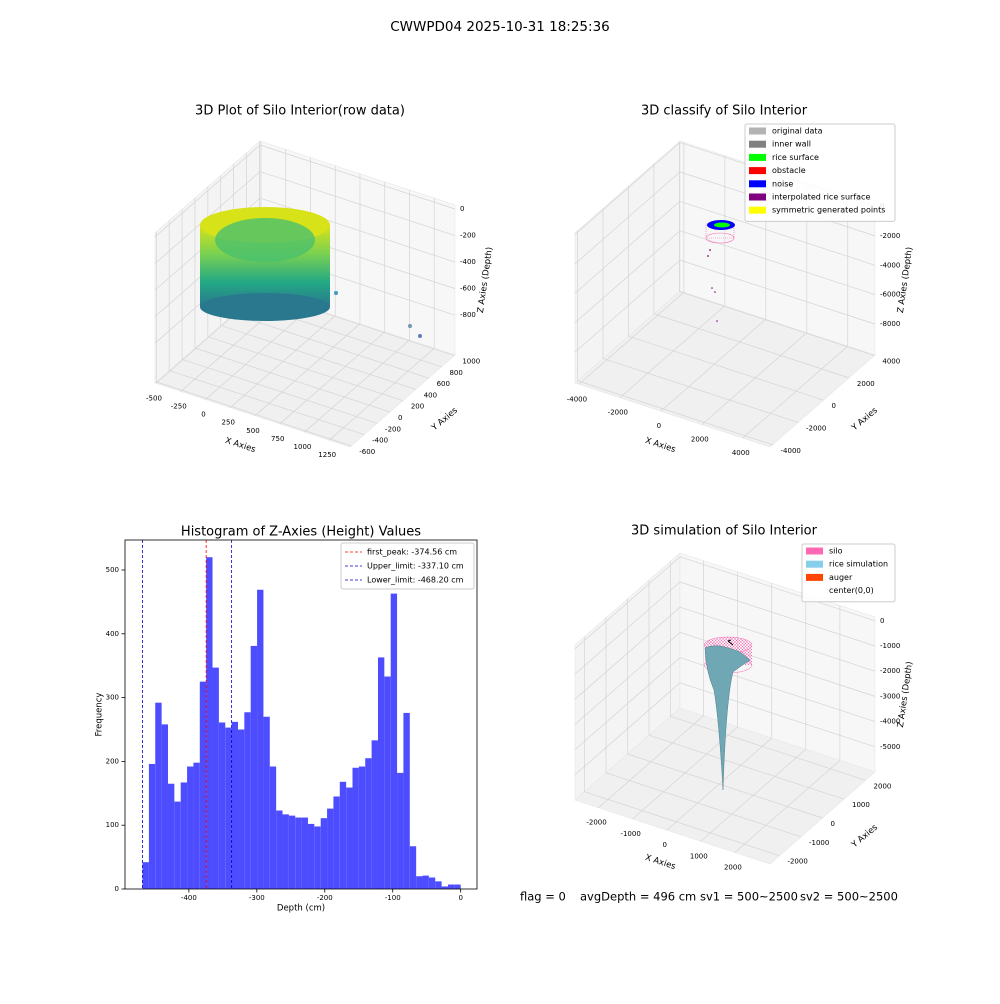 This screenshot has width=1000, height=1004. Describe the element at coordinates (795, 157) in the screenshot. I see `legend-label: rice surface` at that location.